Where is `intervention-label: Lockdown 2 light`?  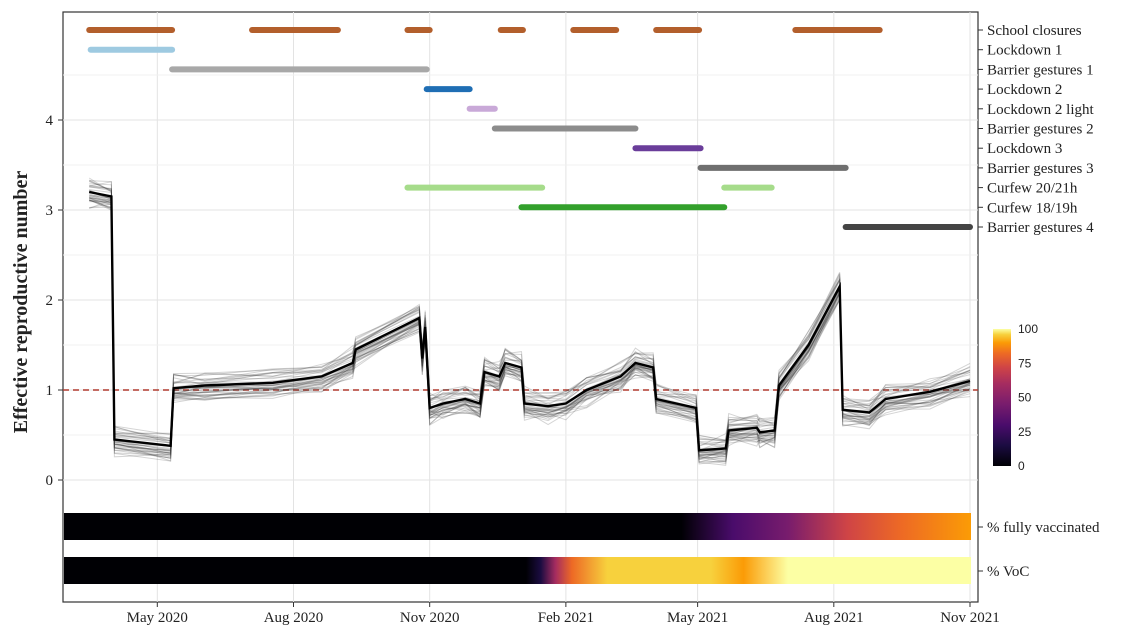 intervention-label: Lockdown 2 light is located at coordinates (1040, 110).